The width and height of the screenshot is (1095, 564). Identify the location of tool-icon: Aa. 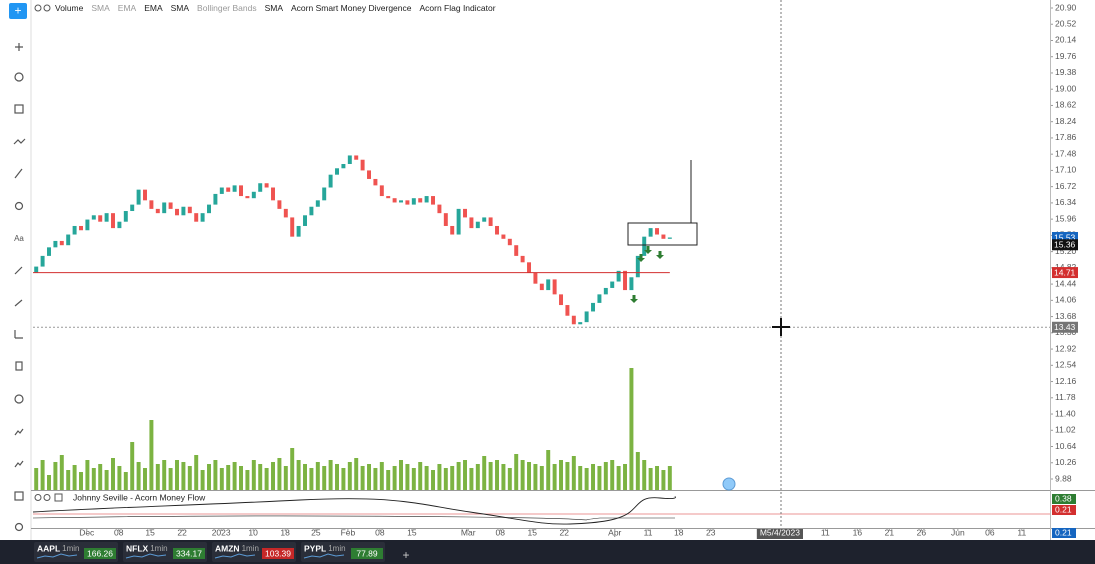
(19, 238).